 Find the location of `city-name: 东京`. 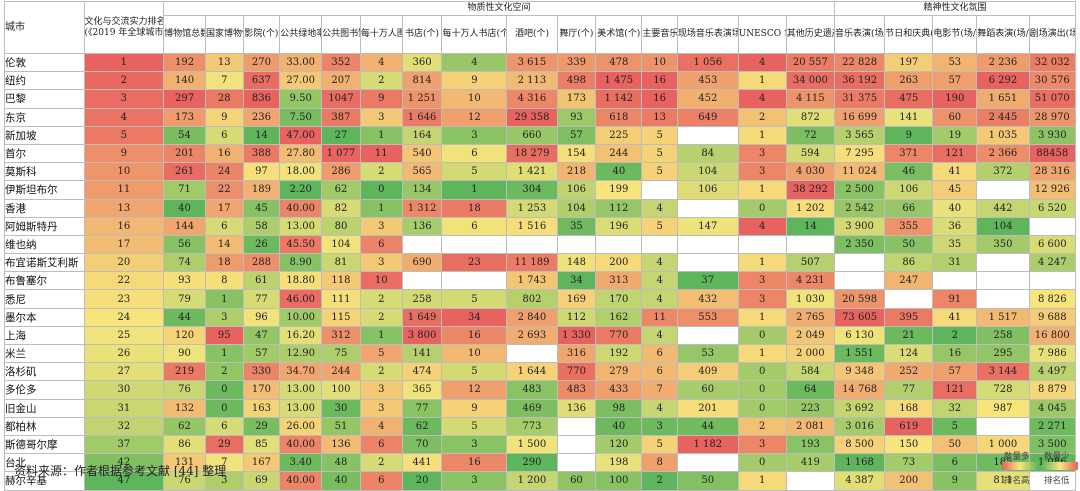

city-name: 东京 is located at coordinates (44, 117).